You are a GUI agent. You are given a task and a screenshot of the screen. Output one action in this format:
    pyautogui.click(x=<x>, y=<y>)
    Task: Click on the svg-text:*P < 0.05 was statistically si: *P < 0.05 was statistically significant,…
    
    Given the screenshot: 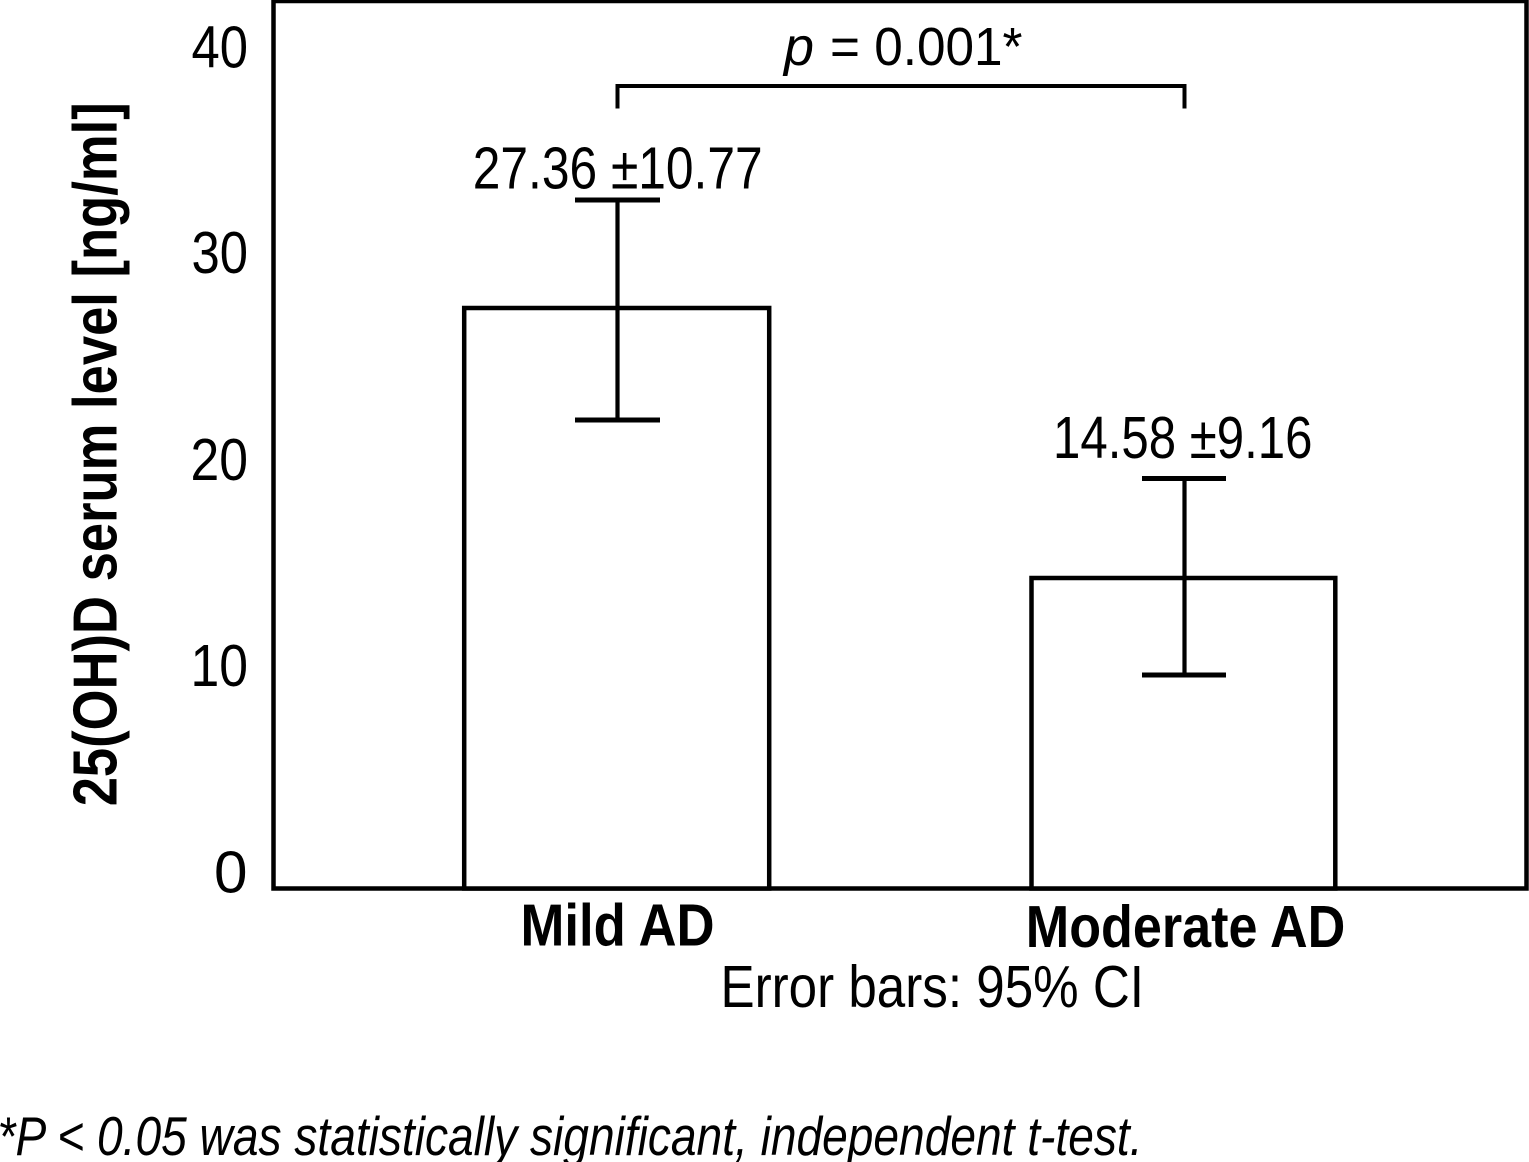 What is the action you would take?
    pyautogui.click(x=571, y=1133)
    